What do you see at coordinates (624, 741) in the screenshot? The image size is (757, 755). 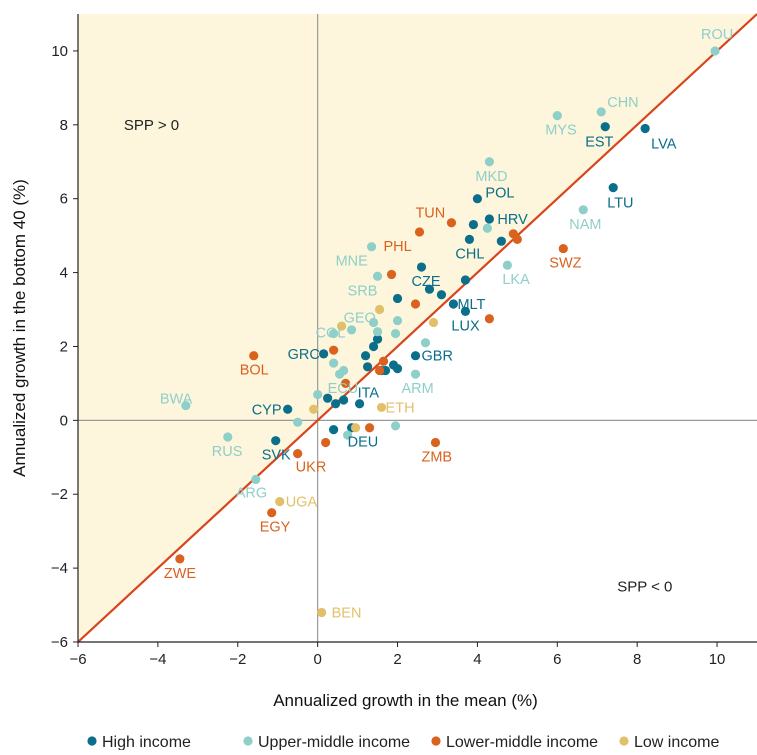 I see `legend-marker-low` at bounding box center [624, 741].